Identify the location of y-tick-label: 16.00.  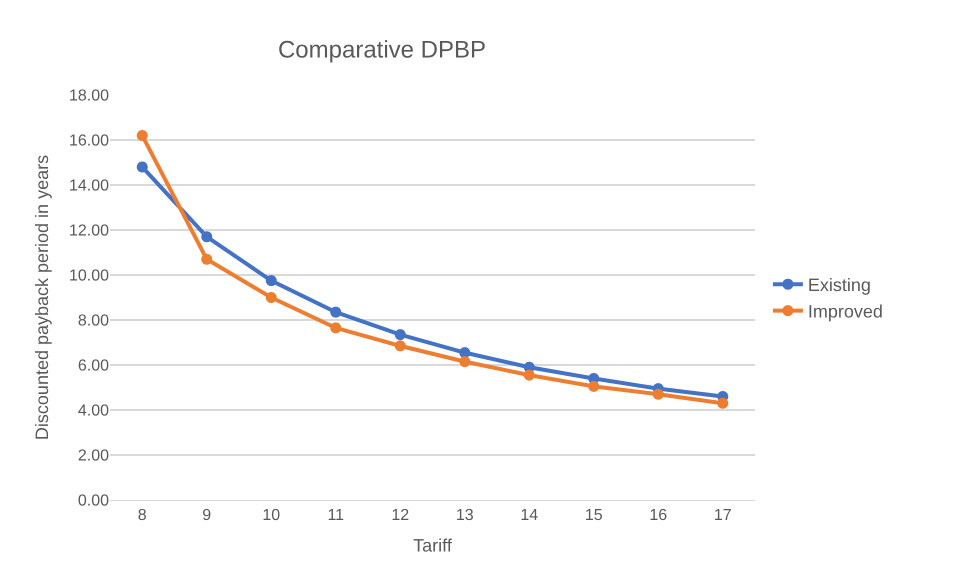
(89, 141).